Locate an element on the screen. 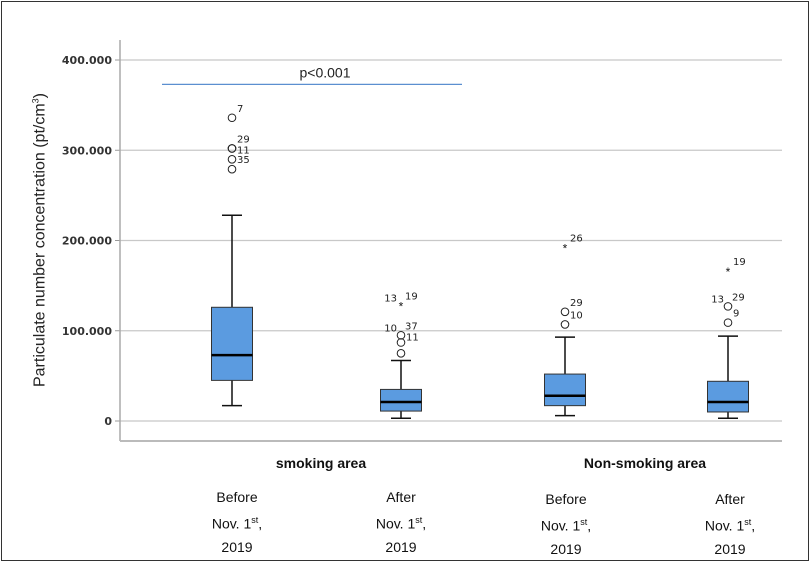 The height and width of the screenshot is (564, 812). group-label-smoking: smoking area is located at coordinates (321, 463).